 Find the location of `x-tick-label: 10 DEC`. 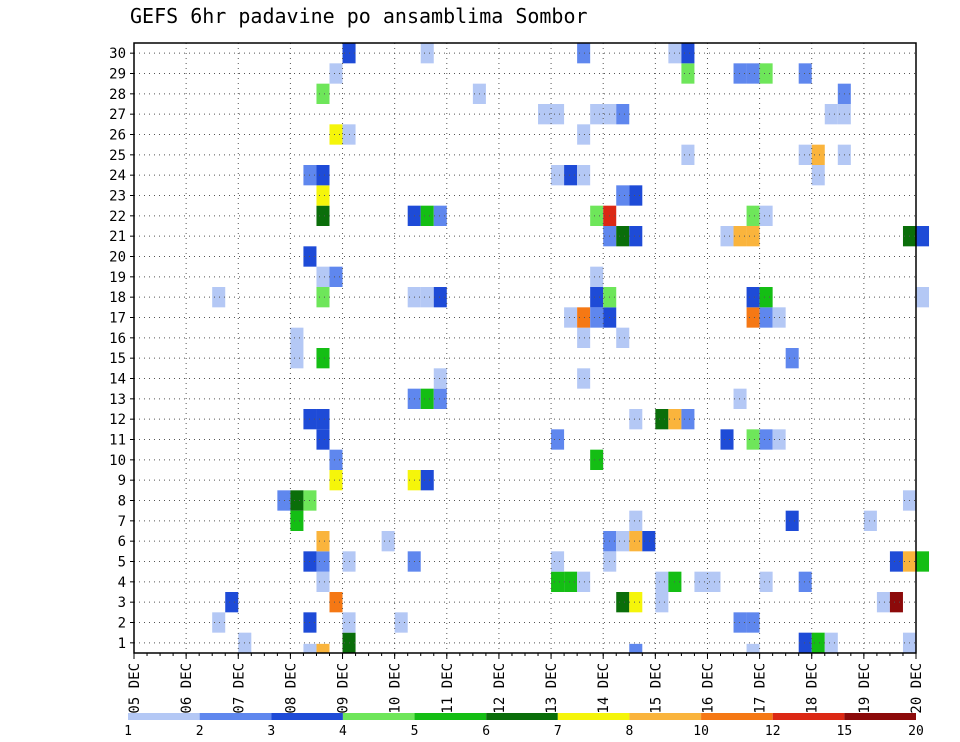

x-tick-label: 10 DEC is located at coordinates (396, 688).